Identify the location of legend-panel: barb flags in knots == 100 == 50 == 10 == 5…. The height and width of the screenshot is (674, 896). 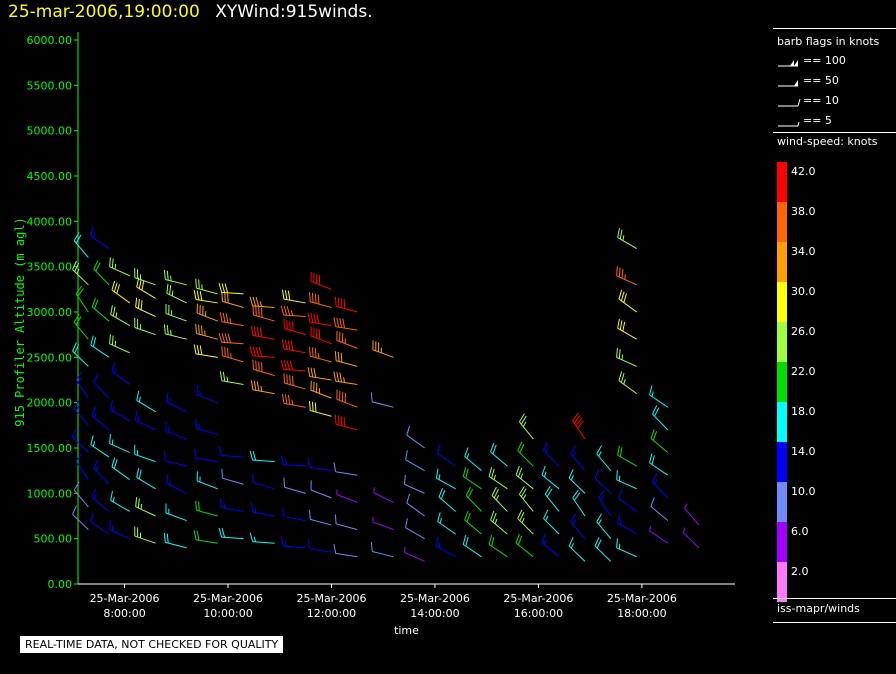
(834, 326).